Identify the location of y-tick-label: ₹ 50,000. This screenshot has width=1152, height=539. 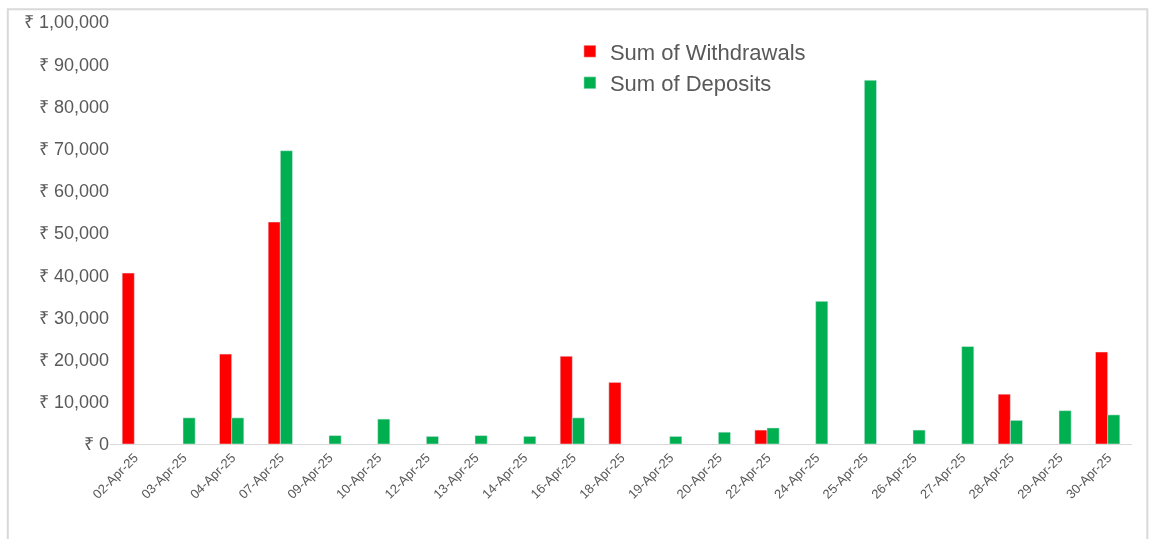
(73, 233).